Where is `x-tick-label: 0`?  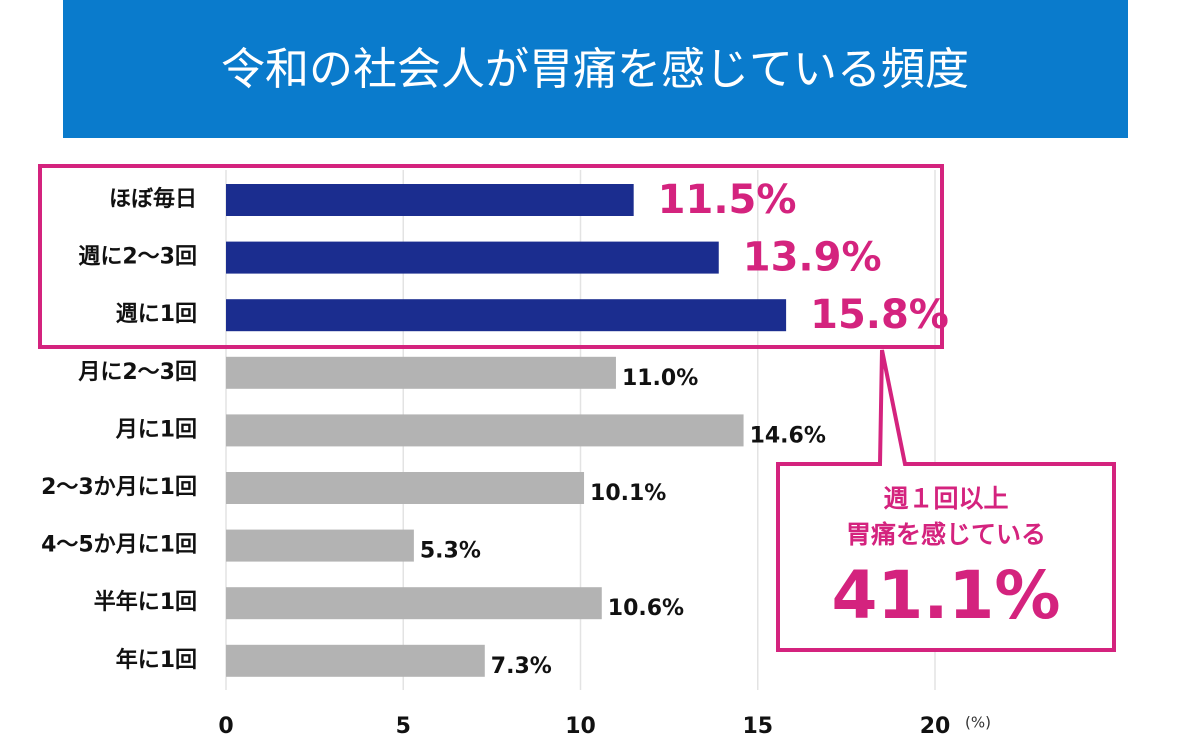
x-tick-label: 0 is located at coordinates (225, 726).